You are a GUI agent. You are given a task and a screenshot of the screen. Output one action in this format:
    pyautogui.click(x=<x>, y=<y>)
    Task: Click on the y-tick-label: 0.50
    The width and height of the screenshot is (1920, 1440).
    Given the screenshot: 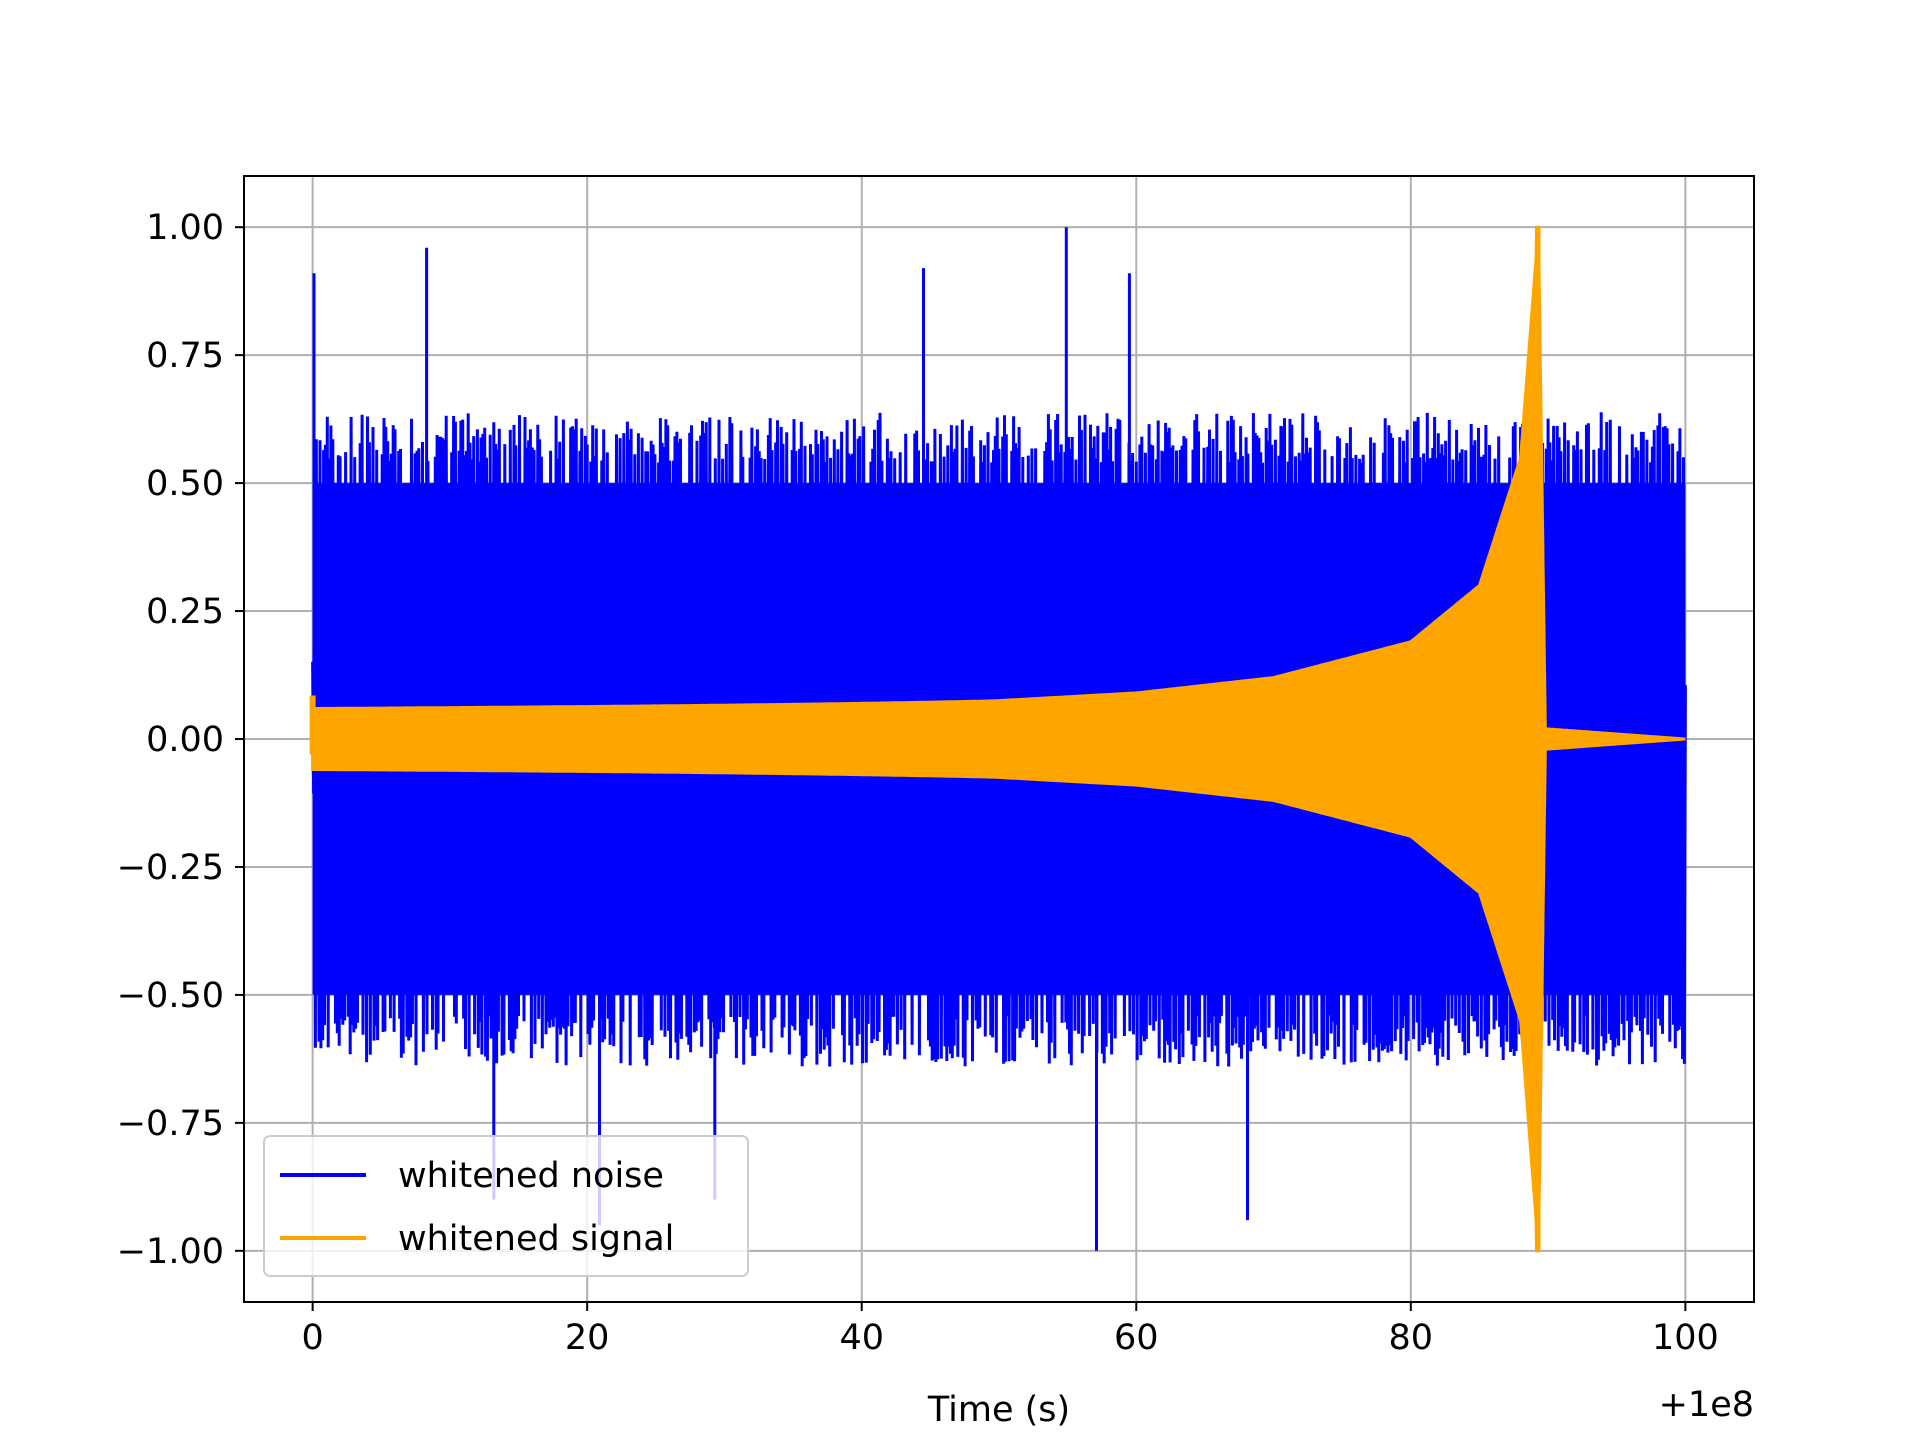 What is the action you would take?
    pyautogui.click(x=185, y=484)
    